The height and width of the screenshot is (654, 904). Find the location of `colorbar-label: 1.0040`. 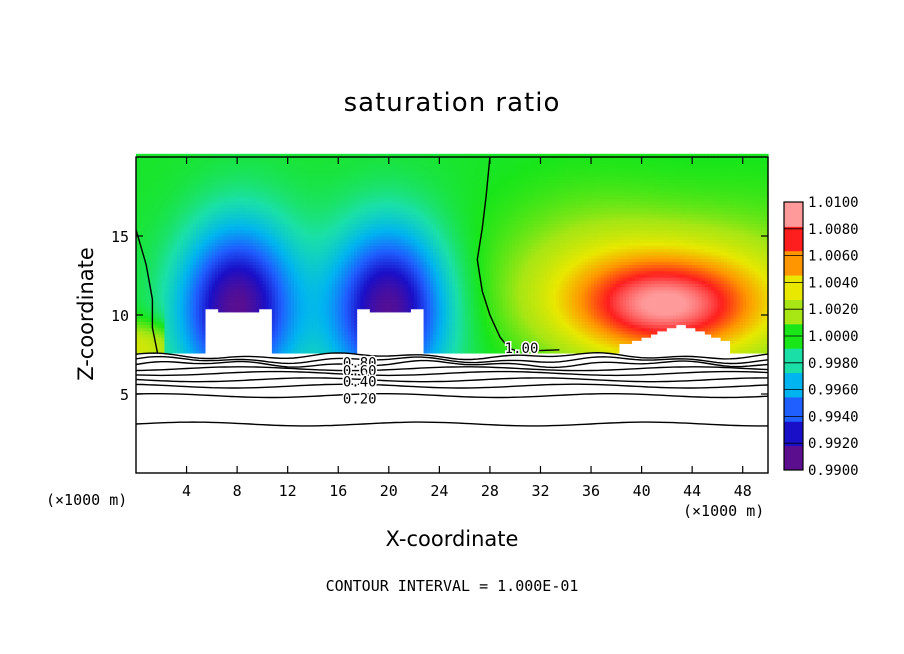

colorbar-label: 1.0040 is located at coordinates (833, 283).